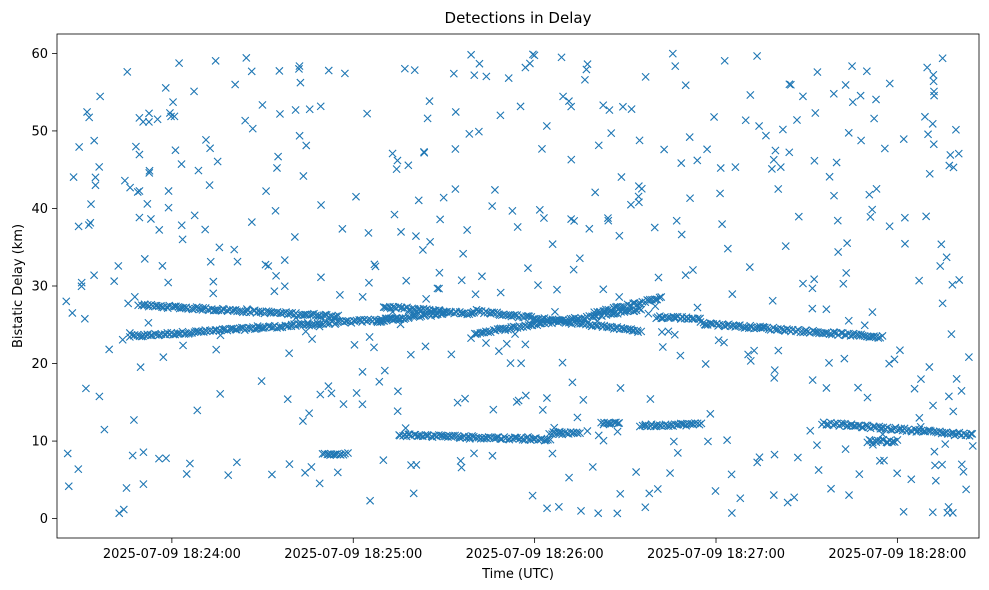 The width and height of the screenshot is (989, 590). I want to click on chart-title: Detections in Delay, so click(518, 18).